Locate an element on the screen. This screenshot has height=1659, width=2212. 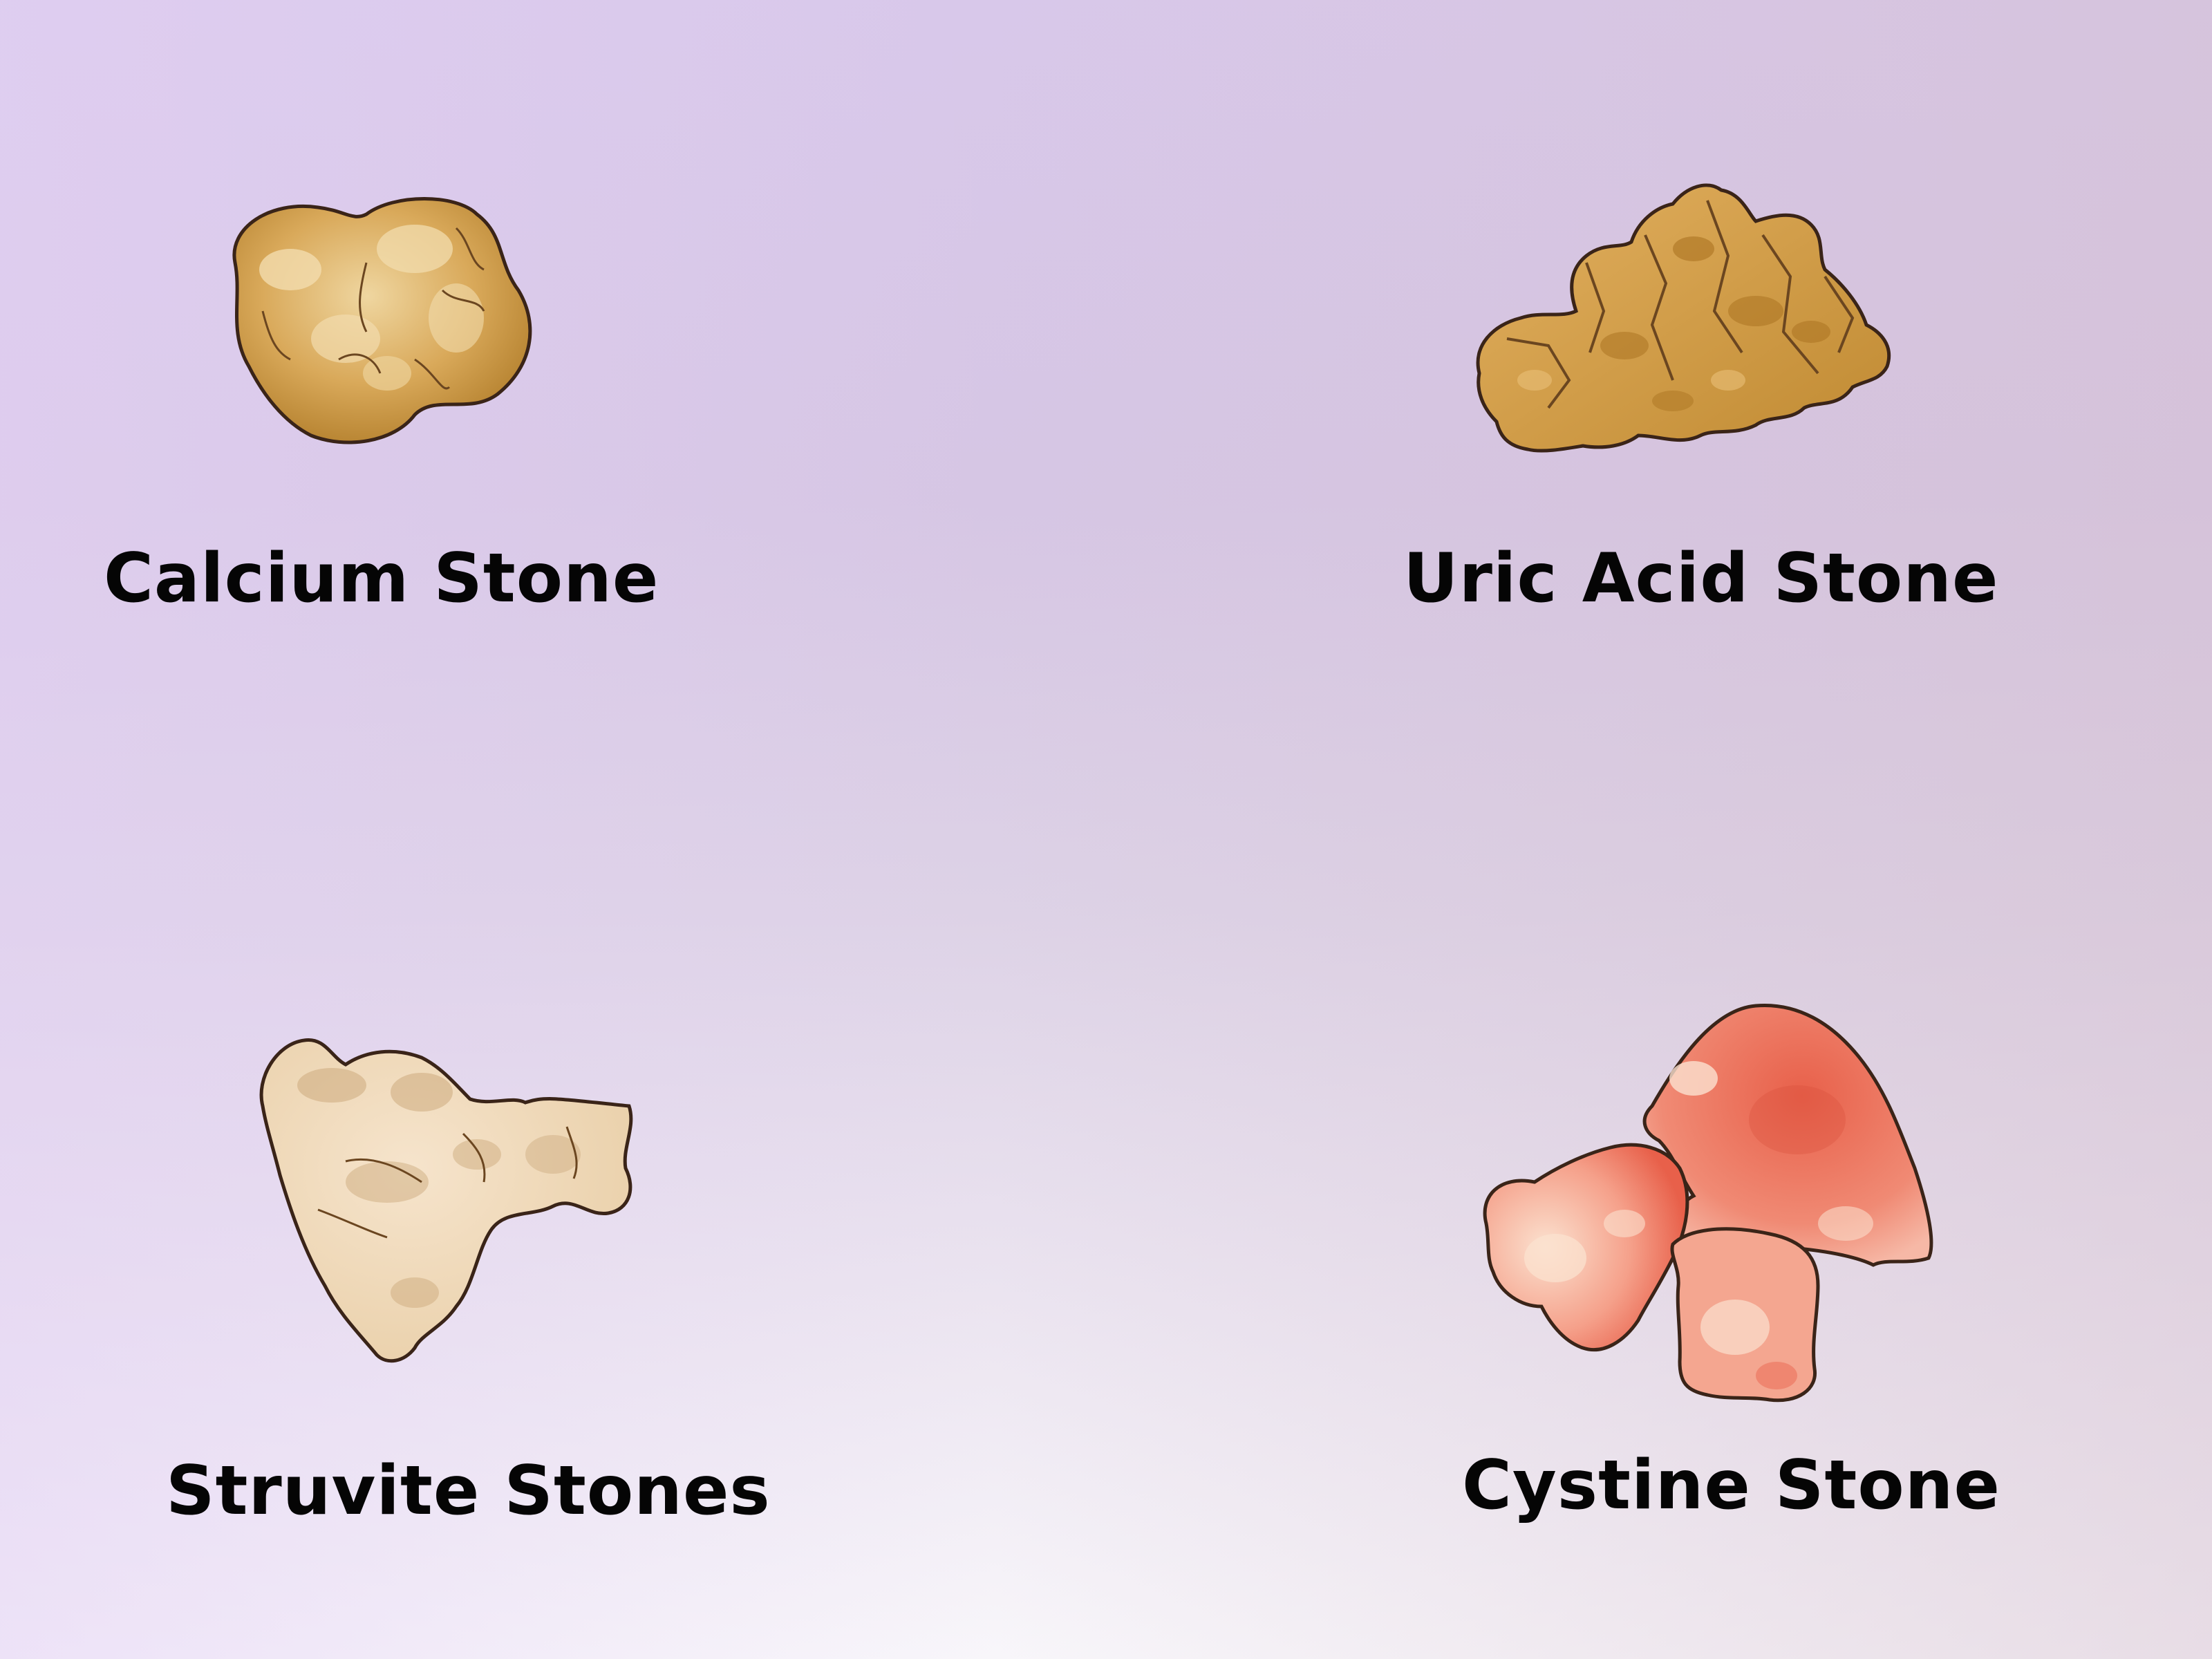
struvite-stones-label: Struvite Stones is located at coordinates (468, 1491).